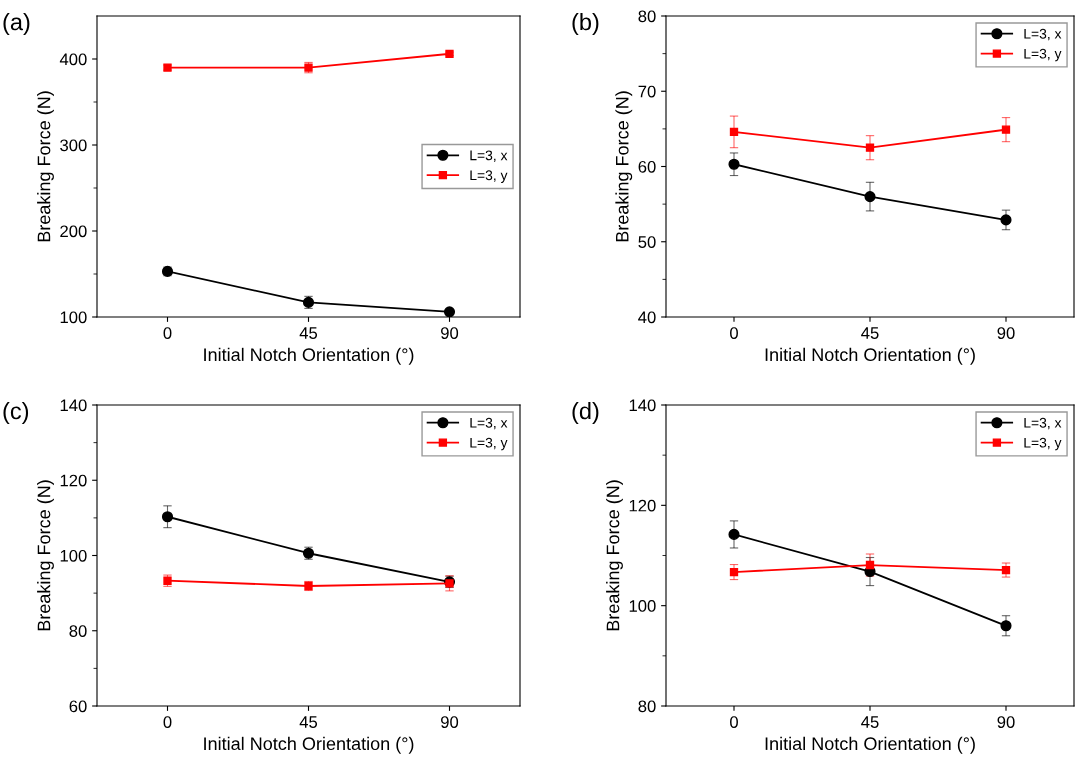 The width and height of the screenshot is (1080, 758). What do you see at coordinates (585, 412) in the screenshot?
I see `chart-title: (d)` at bounding box center [585, 412].